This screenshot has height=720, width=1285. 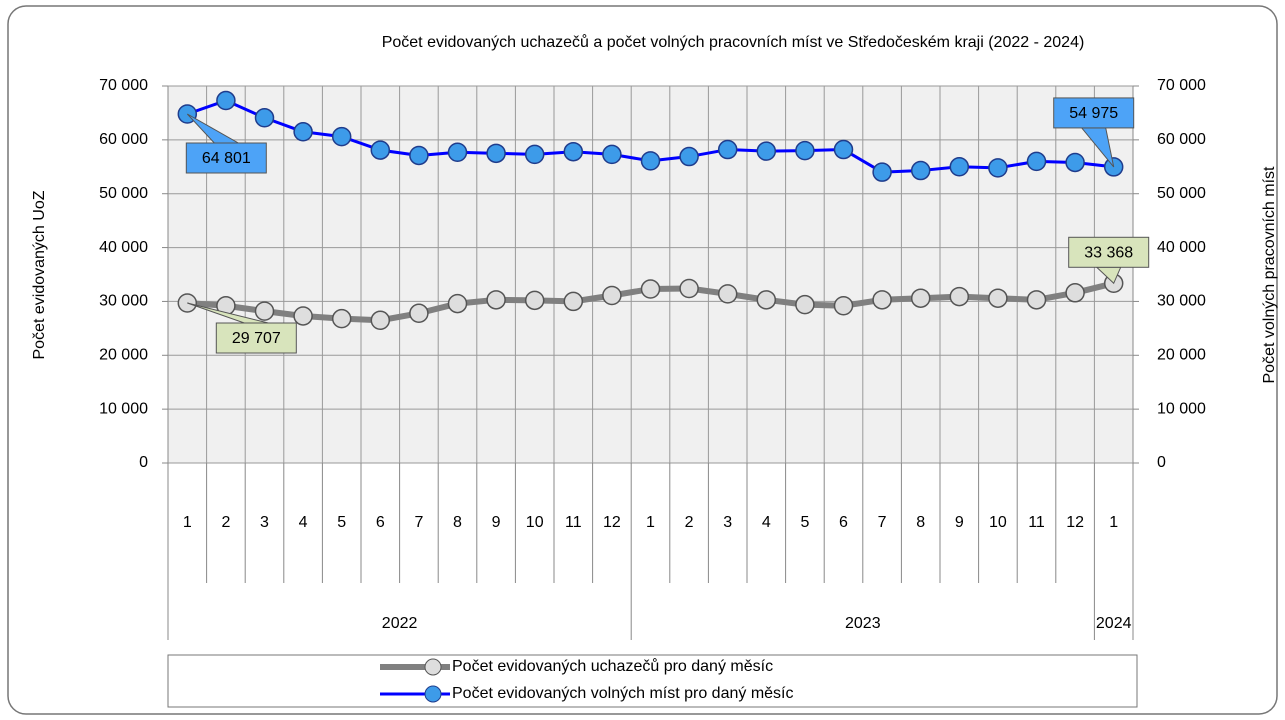 I want to click on data-label: 64 801, so click(x=226, y=158).